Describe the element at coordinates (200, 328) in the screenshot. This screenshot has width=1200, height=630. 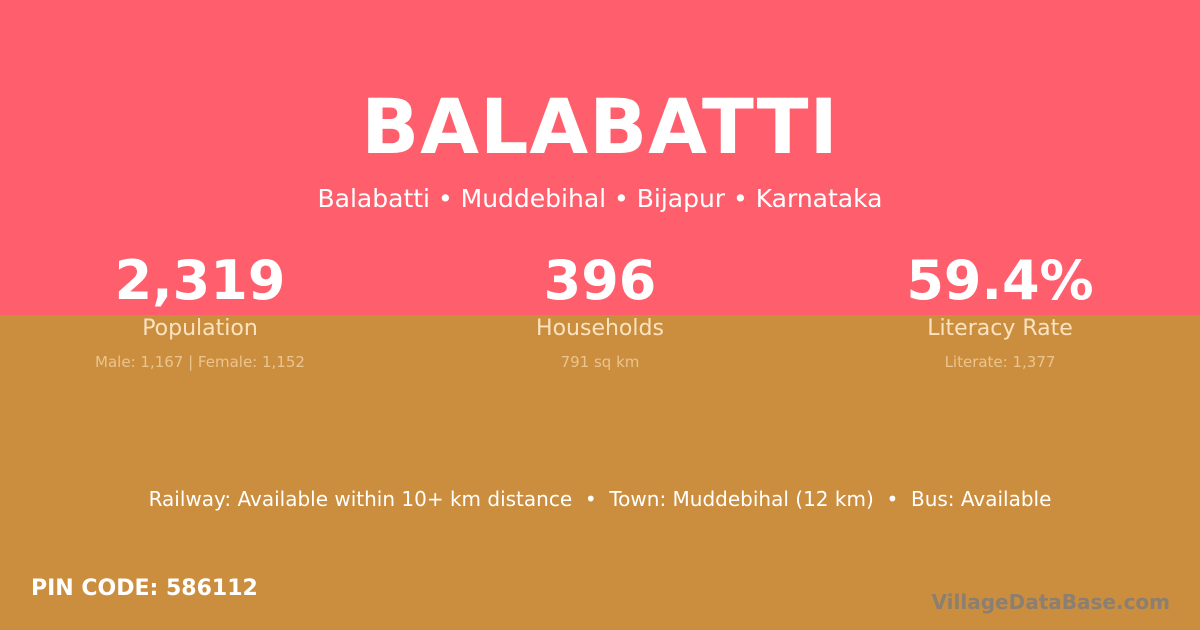
I see `stat-label: Population` at that location.